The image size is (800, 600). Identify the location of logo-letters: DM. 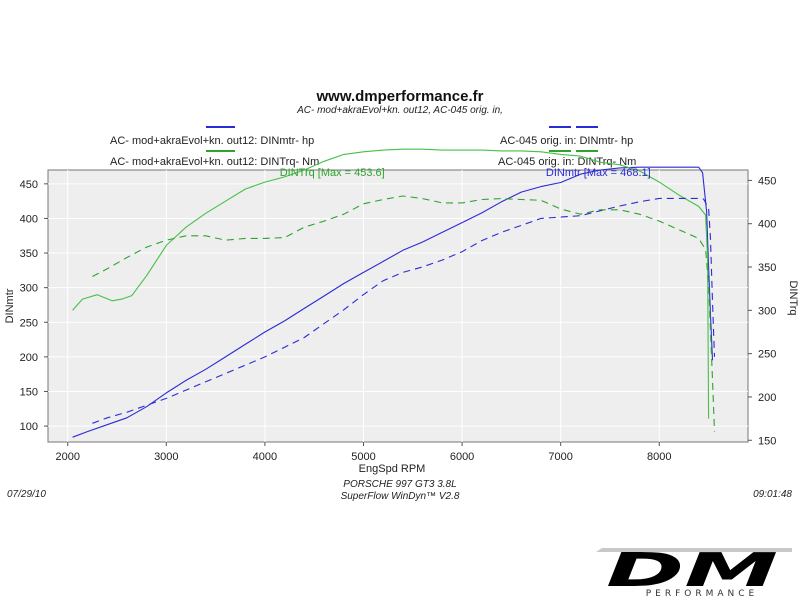
(692, 571).